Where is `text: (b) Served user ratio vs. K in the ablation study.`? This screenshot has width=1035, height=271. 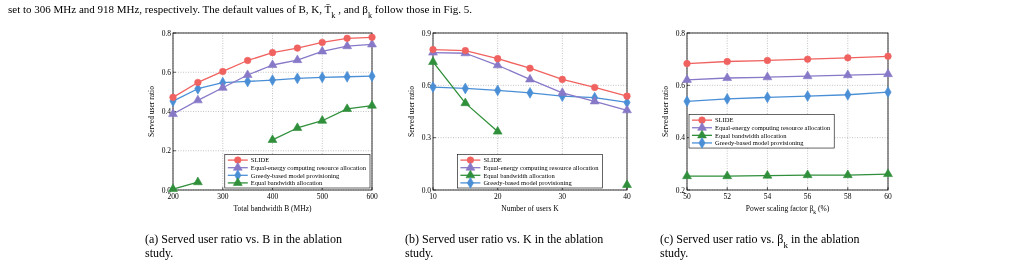
text: (b) Served user ratio vs. K in the ablation study. is located at coordinates (504, 246).